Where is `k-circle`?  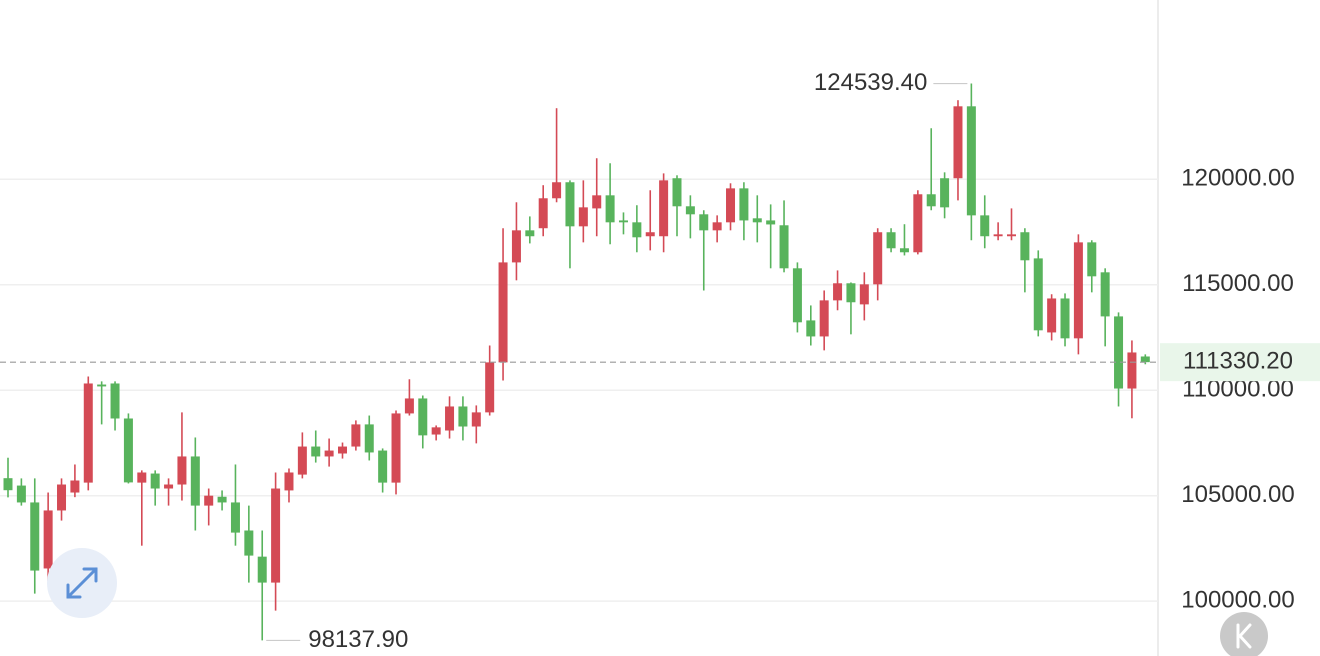 k-circle is located at coordinates (1244, 634).